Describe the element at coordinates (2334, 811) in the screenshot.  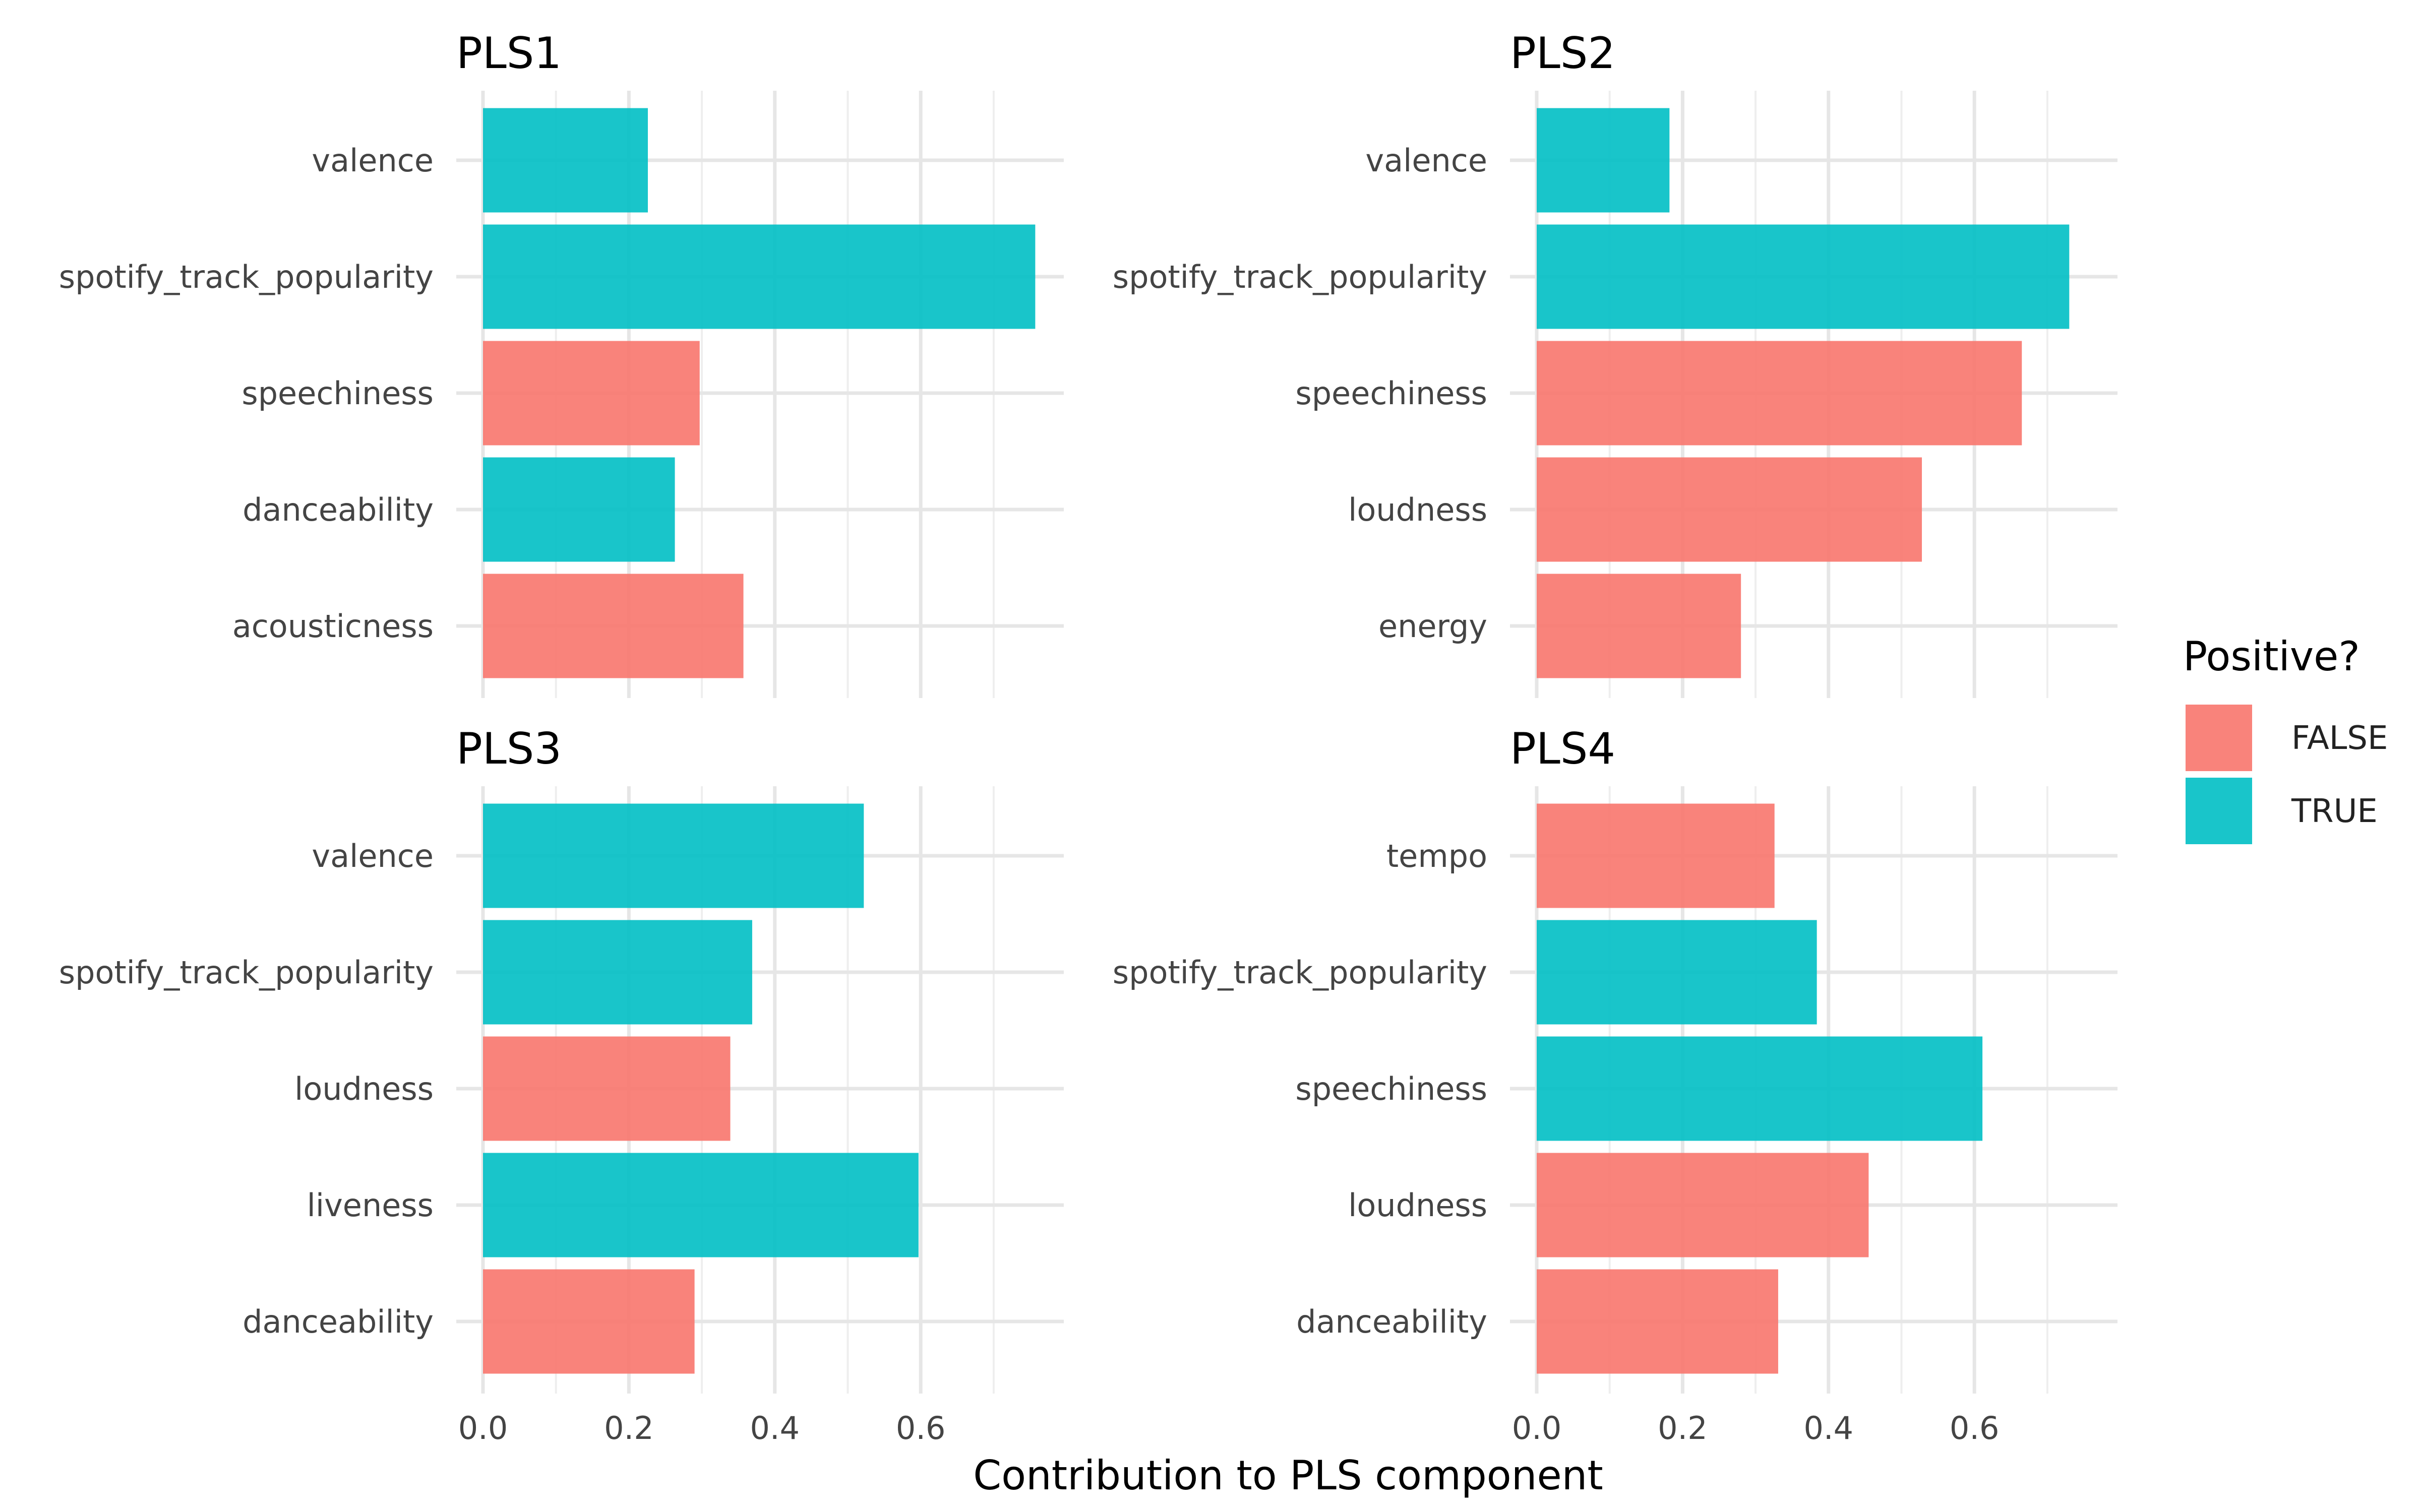
I see `legend-label-true: TRUE` at that location.